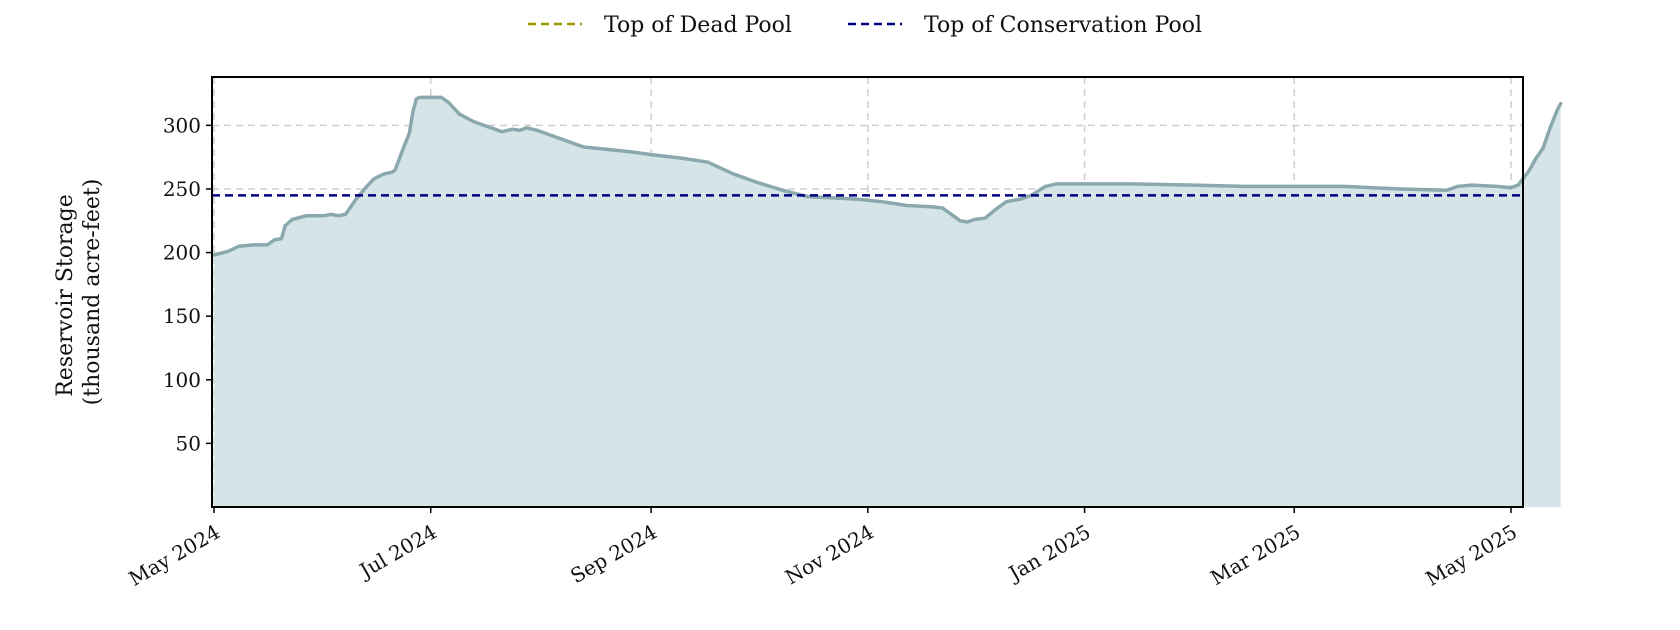 This screenshot has width=1680, height=630. What do you see at coordinates (1049, 553) in the screenshot?
I see `x-tick-label: Jan 2025` at bounding box center [1049, 553].